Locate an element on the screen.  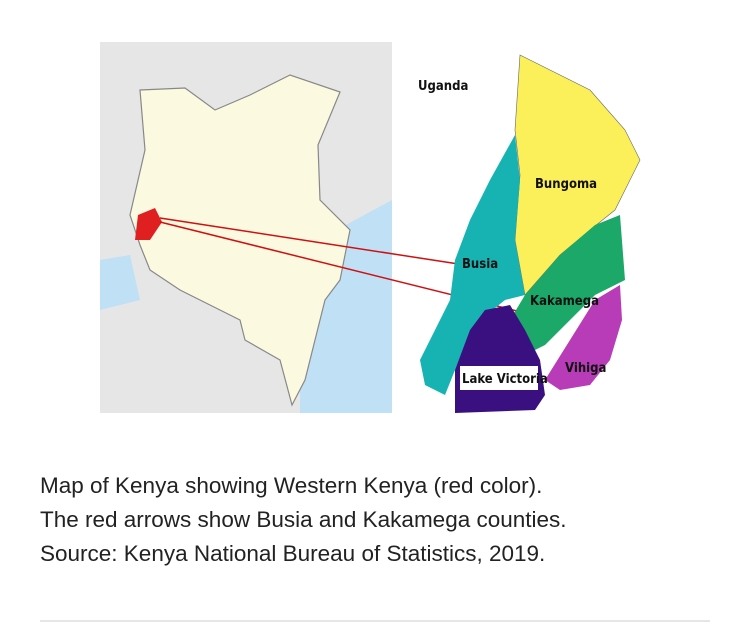
label: Bungoma is located at coordinates (566, 184).